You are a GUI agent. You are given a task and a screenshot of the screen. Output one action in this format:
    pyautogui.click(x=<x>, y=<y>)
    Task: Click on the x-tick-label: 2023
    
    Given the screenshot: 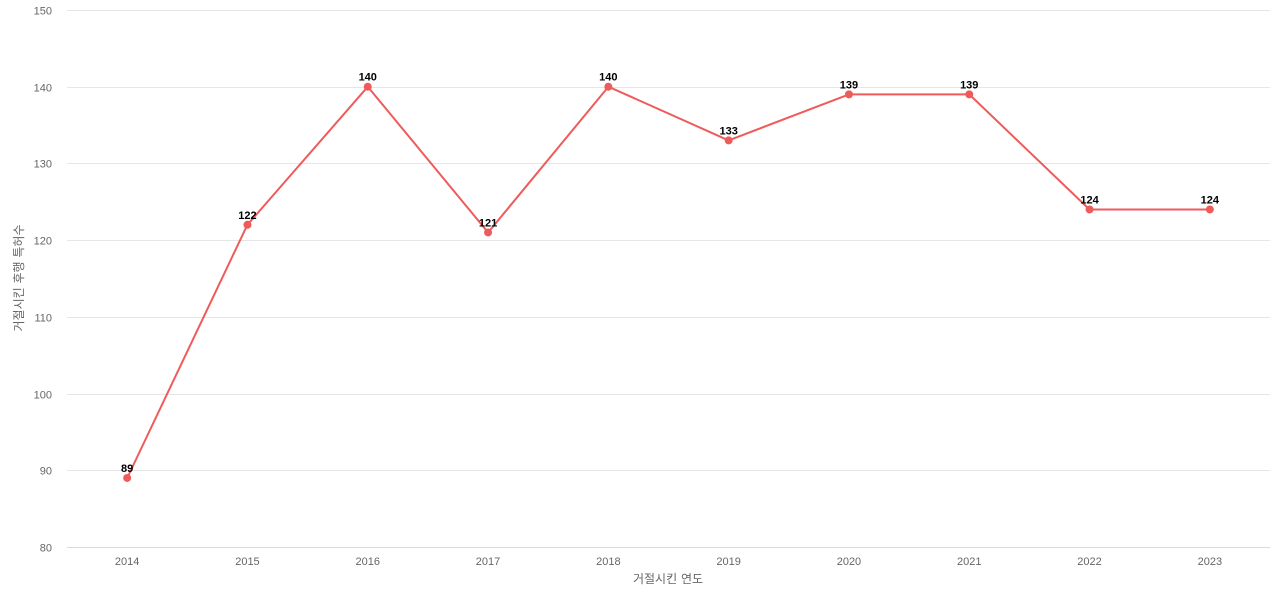 What is the action you would take?
    pyautogui.click(x=1210, y=562)
    